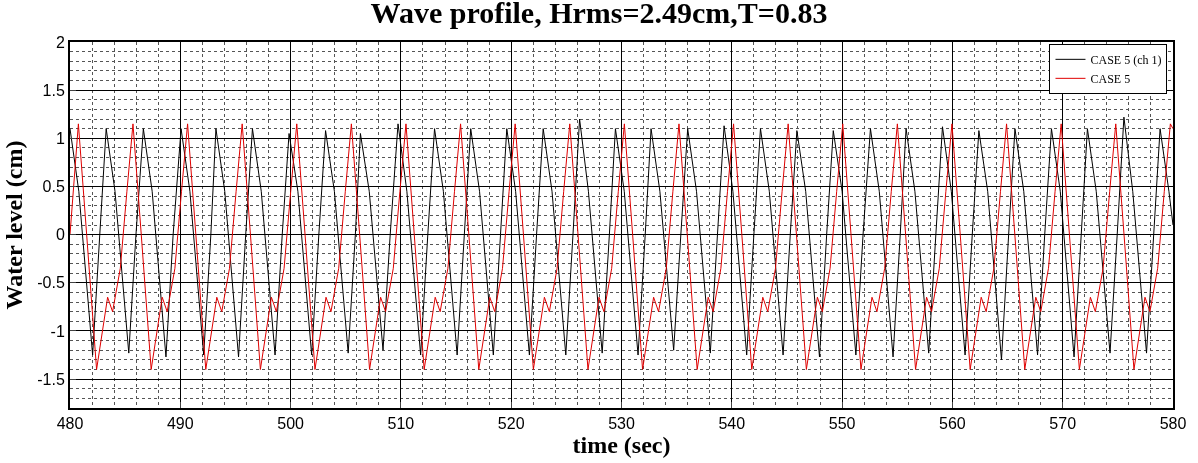  Describe the element at coordinates (60, 138) in the screenshot. I see `y-tick-label: 1` at that location.